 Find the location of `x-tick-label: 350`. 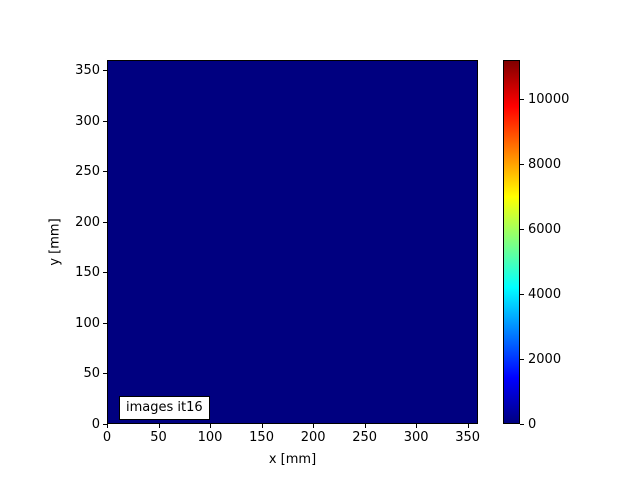

x-tick-label: 350 is located at coordinates (468, 437).